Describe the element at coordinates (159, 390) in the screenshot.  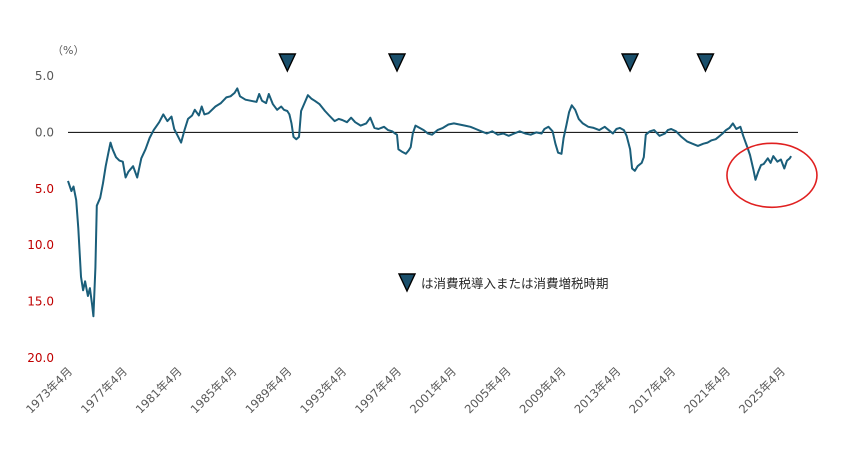
I see `x-tick-label-2: 1981年4月` at that location.